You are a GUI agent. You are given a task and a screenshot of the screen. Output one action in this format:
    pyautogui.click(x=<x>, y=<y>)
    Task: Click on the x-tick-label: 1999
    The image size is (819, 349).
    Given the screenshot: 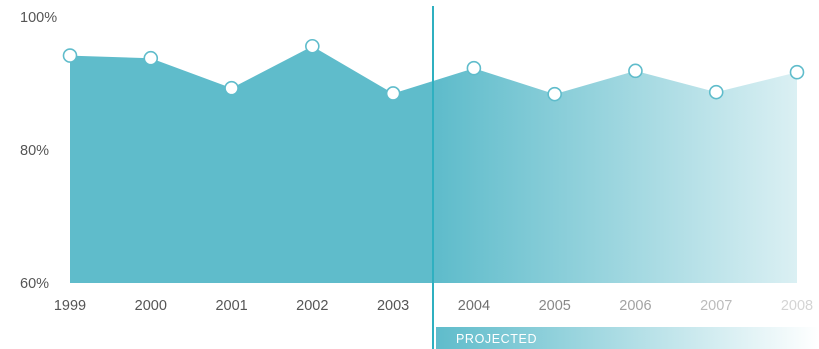 What is the action you would take?
    pyautogui.click(x=70, y=306)
    